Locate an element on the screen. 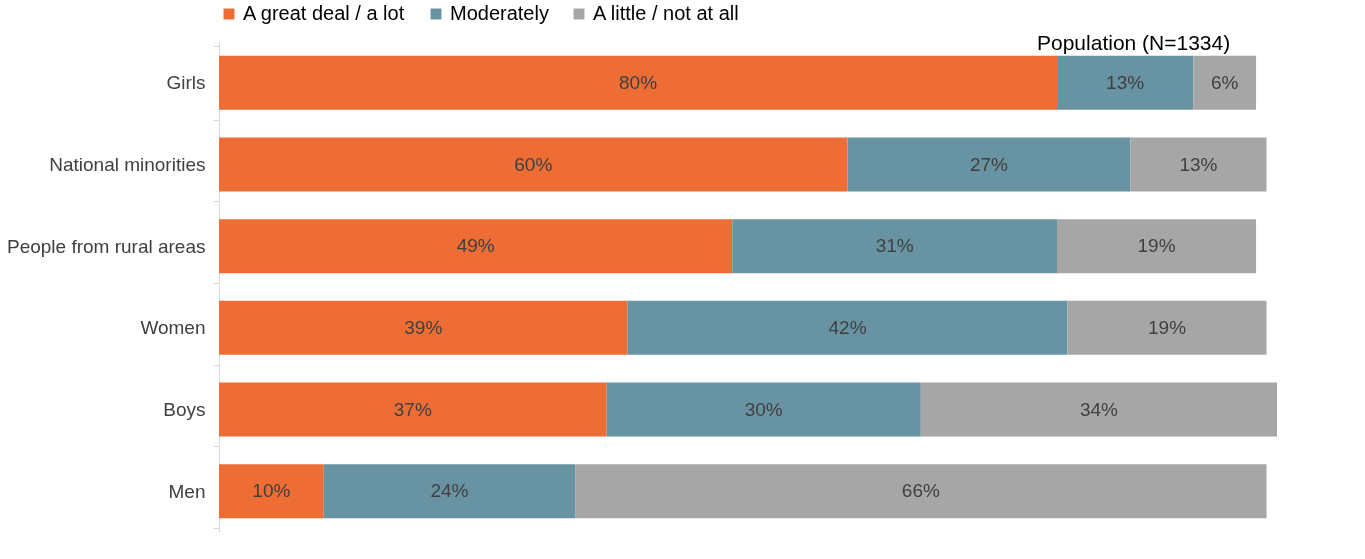 Image resolution: width=1365 pixels, height=559 pixels. data-label: 39% is located at coordinates (423, 327).